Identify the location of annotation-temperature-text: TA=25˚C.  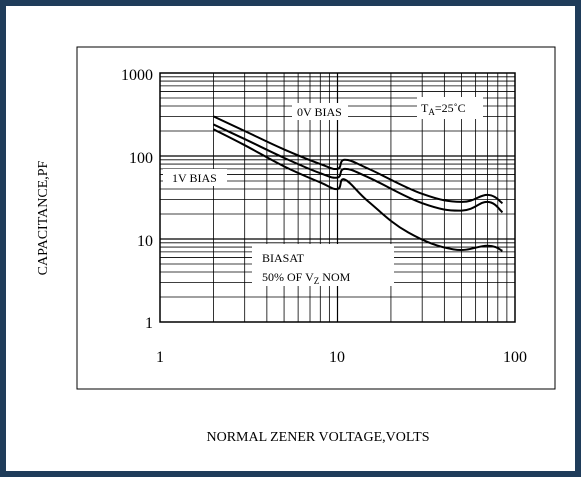
(443, 109).